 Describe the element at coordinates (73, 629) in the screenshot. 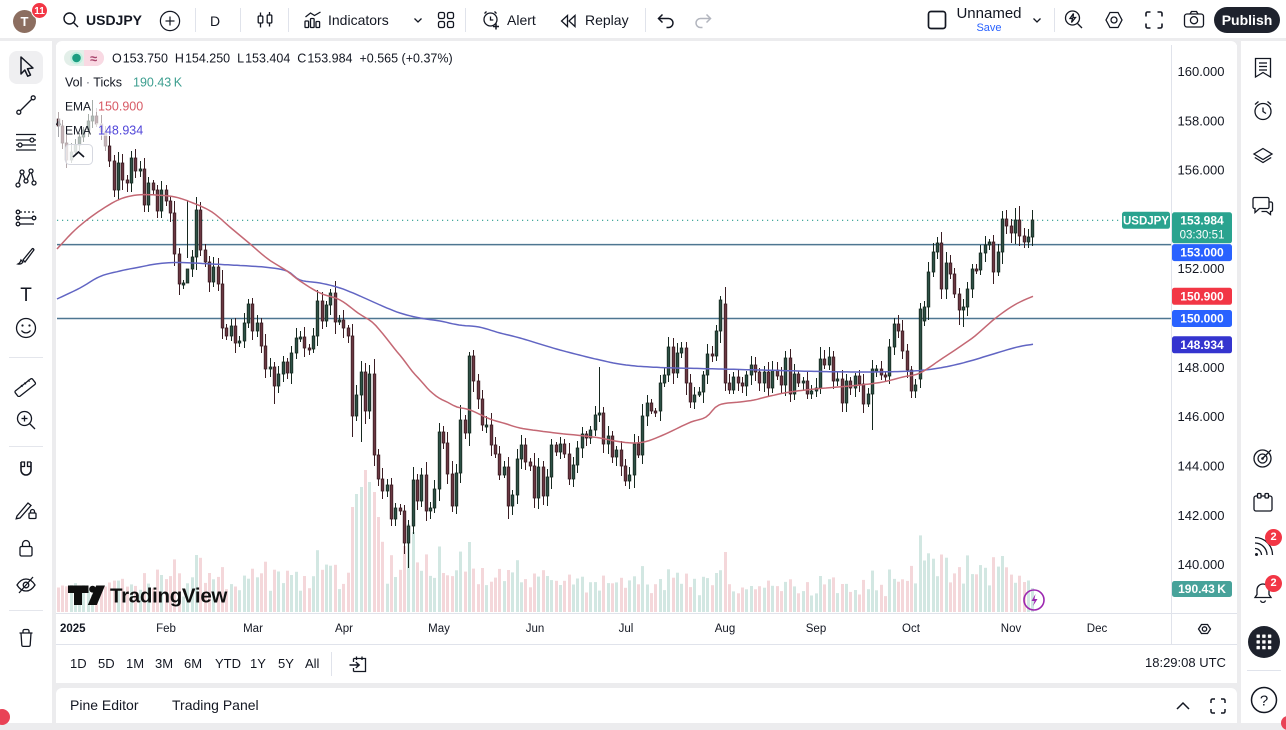

I see `svg-text: 2025` at that location.